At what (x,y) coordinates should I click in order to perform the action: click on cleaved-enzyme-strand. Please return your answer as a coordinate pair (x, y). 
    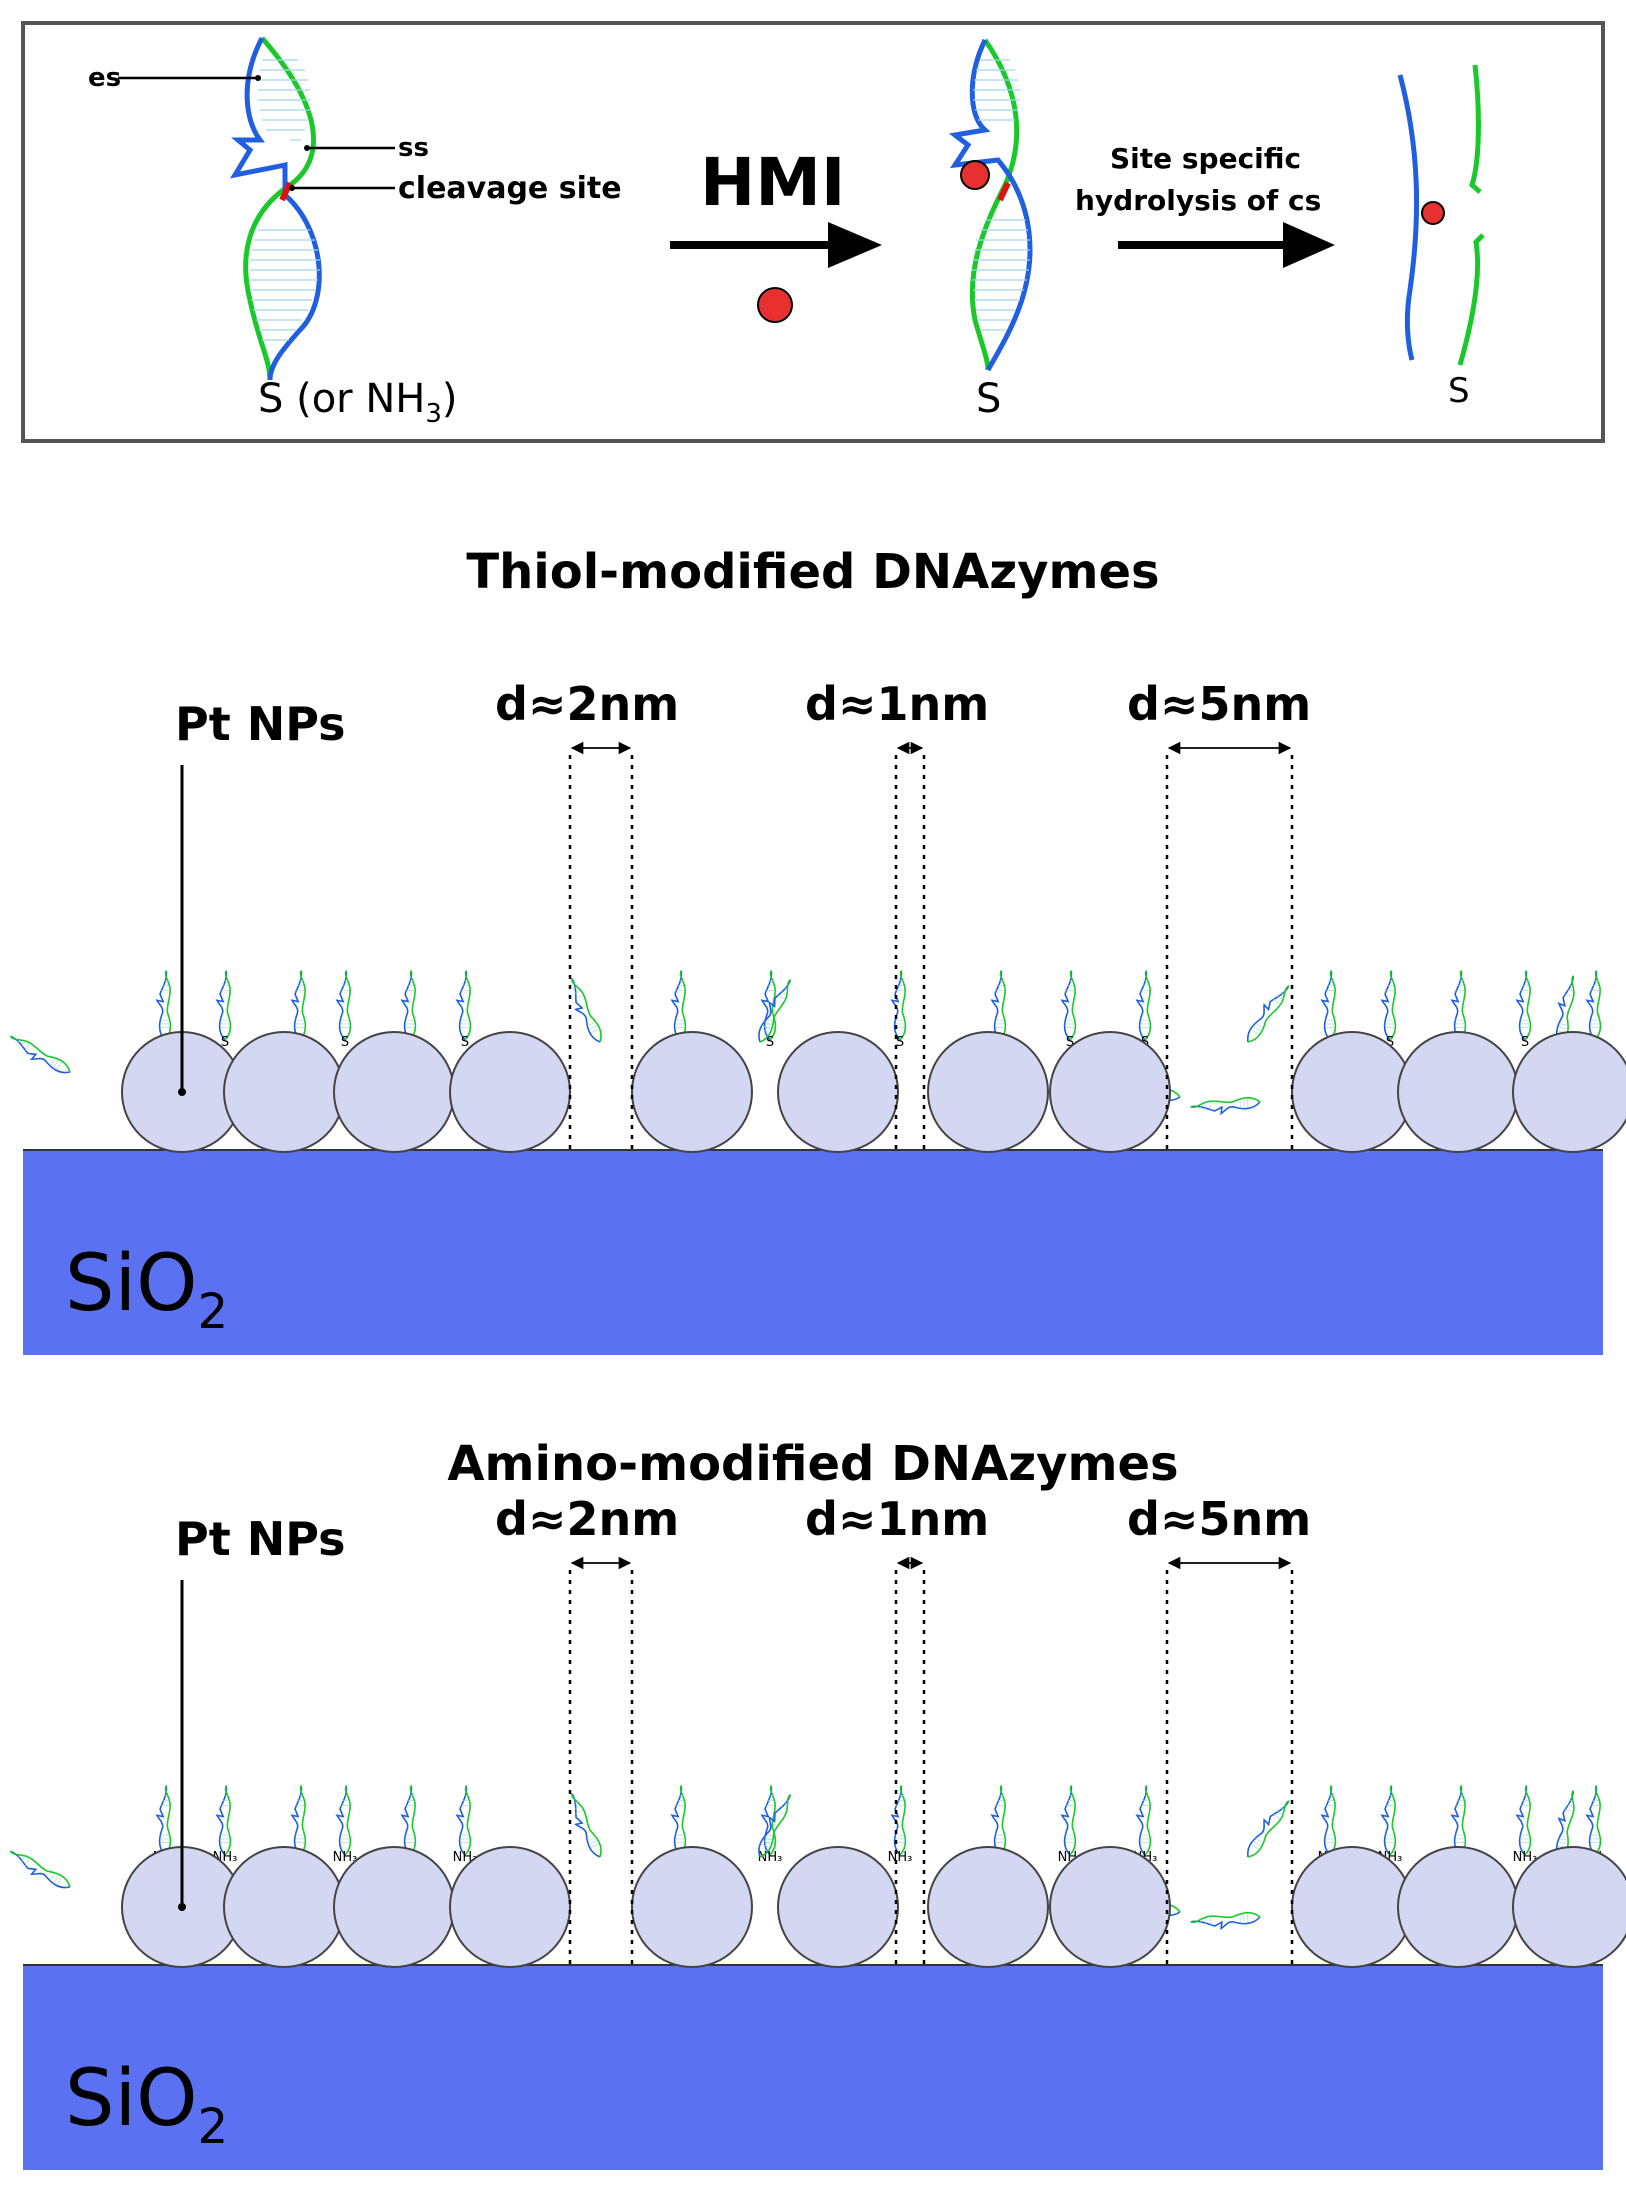
    Looking at the image, I should click on (1408, 217).